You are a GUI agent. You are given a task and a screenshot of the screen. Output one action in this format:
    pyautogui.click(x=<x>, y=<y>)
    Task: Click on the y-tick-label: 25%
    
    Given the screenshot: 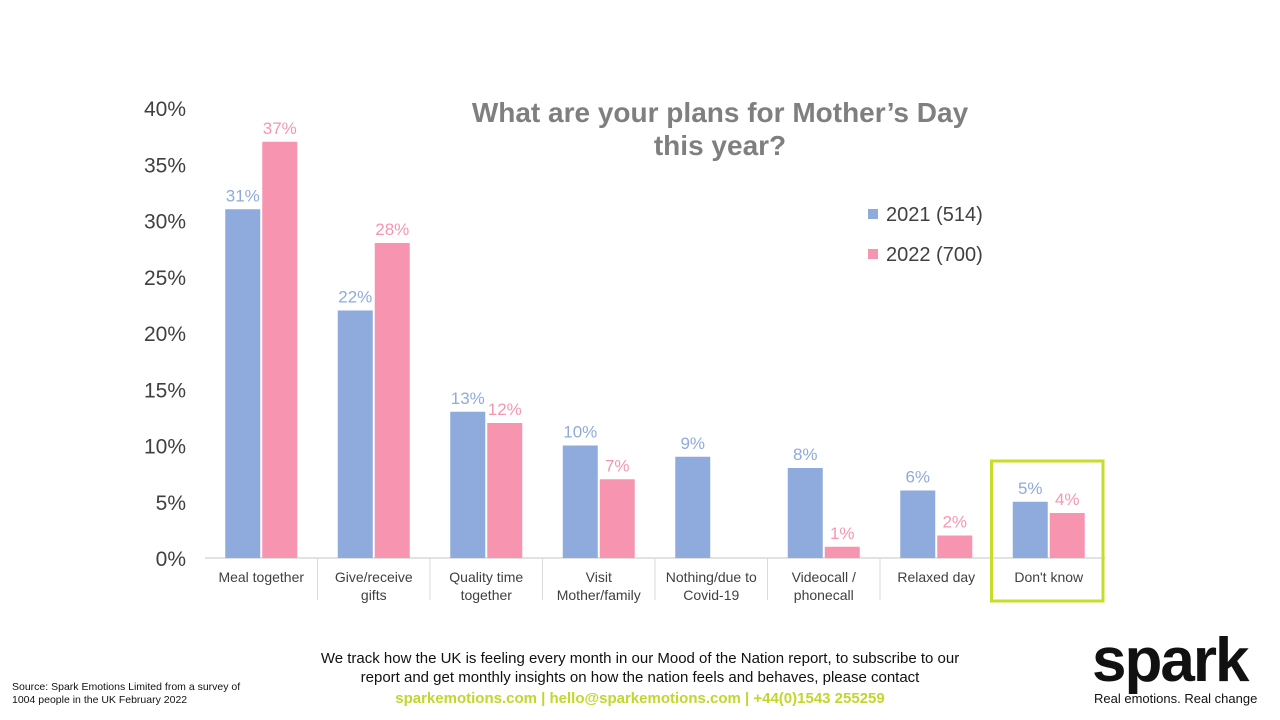 What is the action you would take?
    pyautogui.click(x=165, y=278)
    